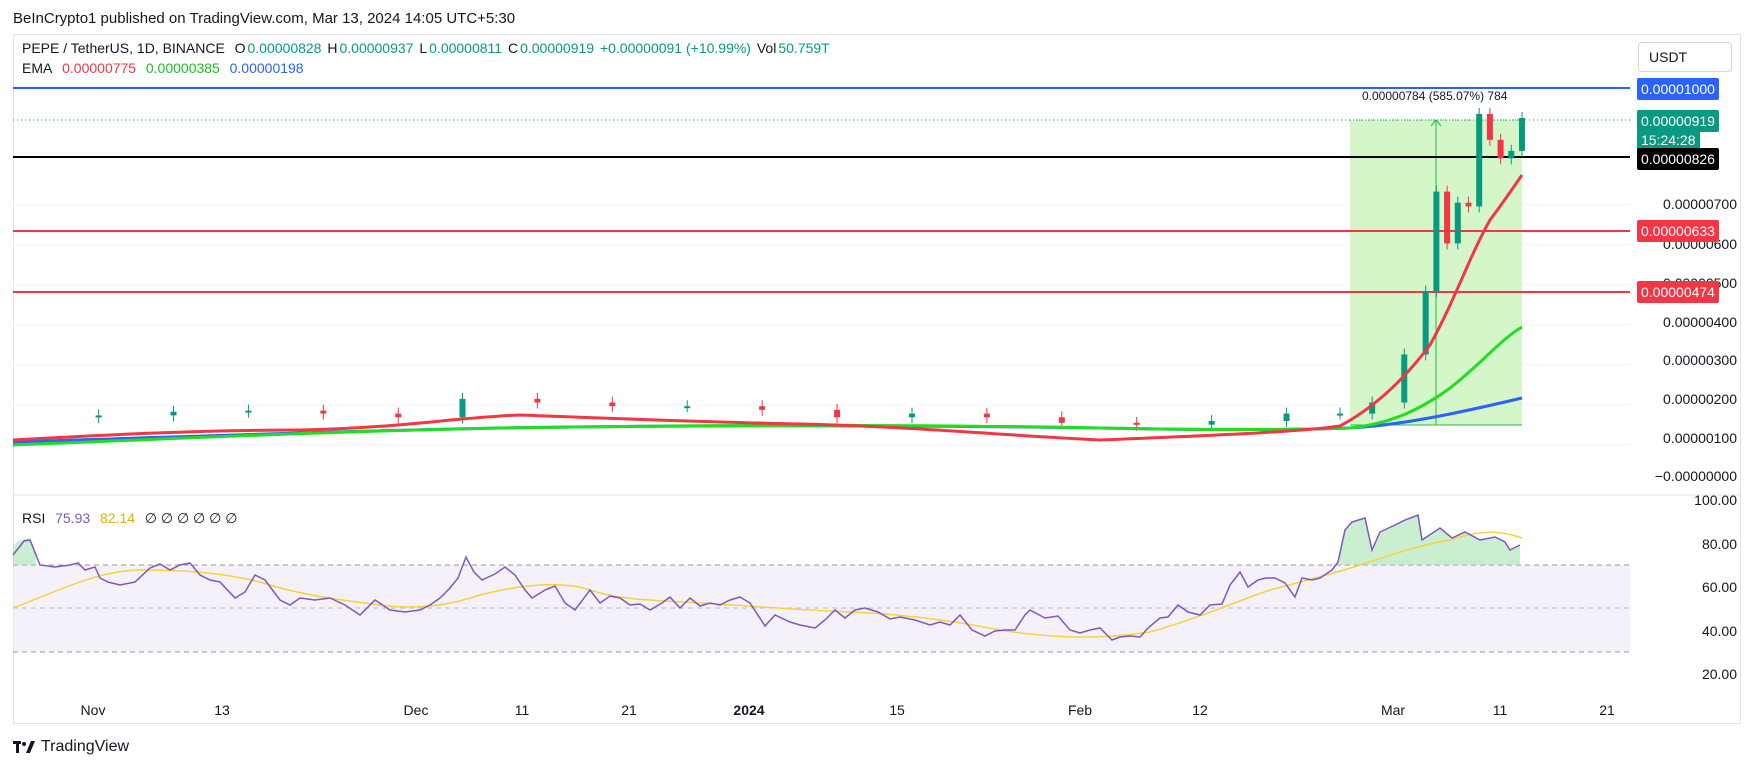 Image resolution: width=1754 pixels, height=771 pixels. Describe the element at coordinates (1678, 89) in the screenshot. I see `blue-level-tag: 0.00001000` at that location.